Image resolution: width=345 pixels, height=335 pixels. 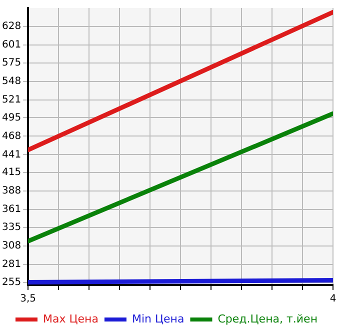 I want to click on legend-label: Min Цена, so click(x=158, y=319).